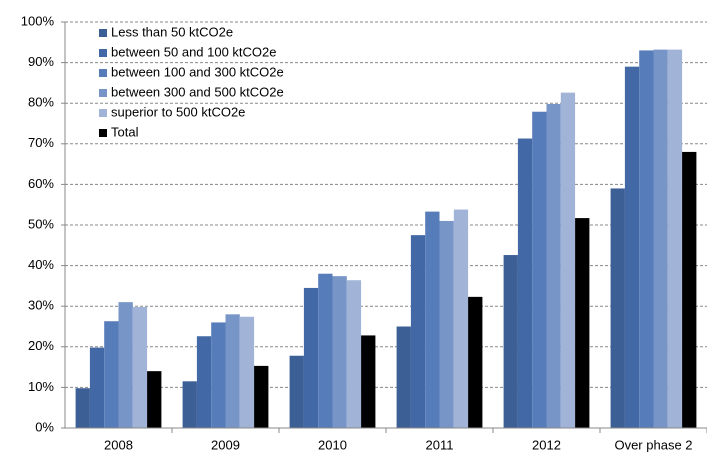 This screenshot has height=454, width=707. I want to click on x-tick-label: 2011, so click(440, 444).